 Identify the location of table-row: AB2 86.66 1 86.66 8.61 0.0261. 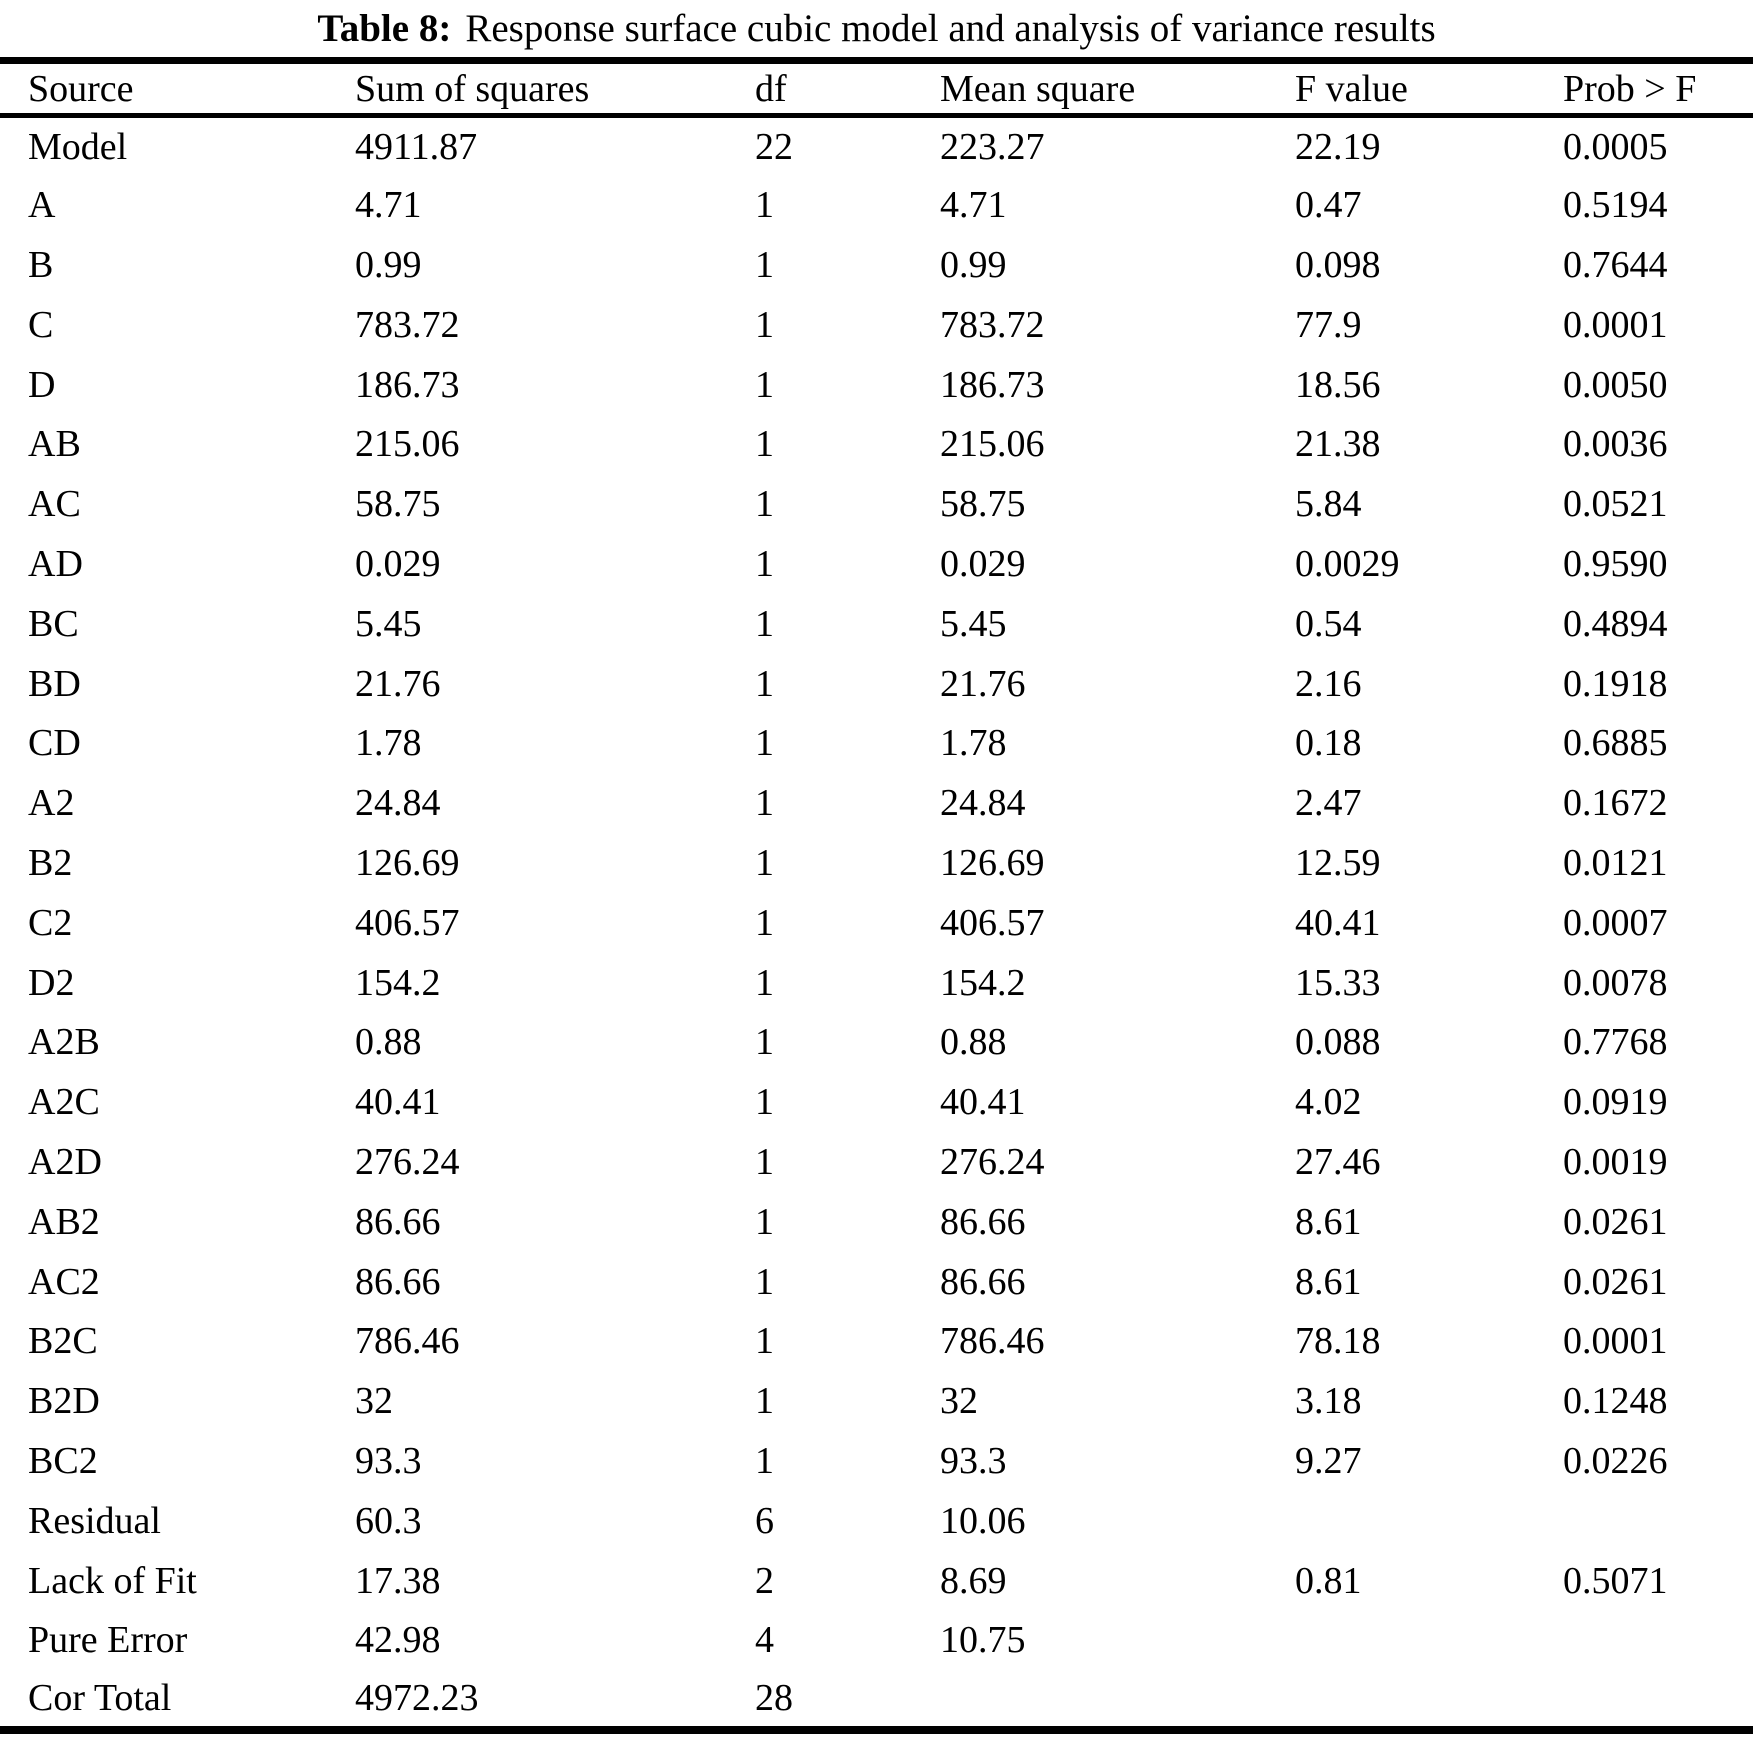
(876, 1222).